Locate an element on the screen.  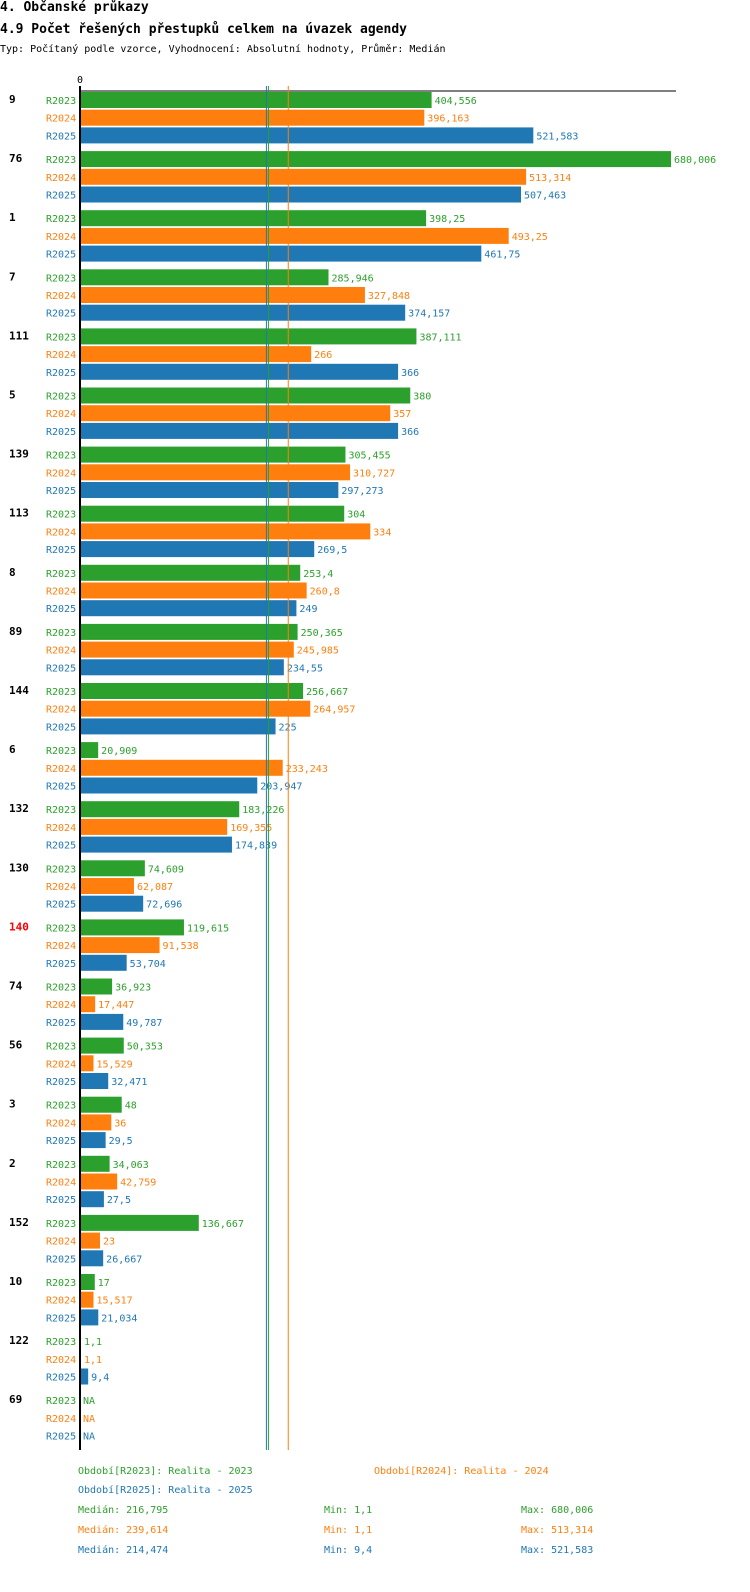
category-label: 122 is located at coordinates (19, 1340).